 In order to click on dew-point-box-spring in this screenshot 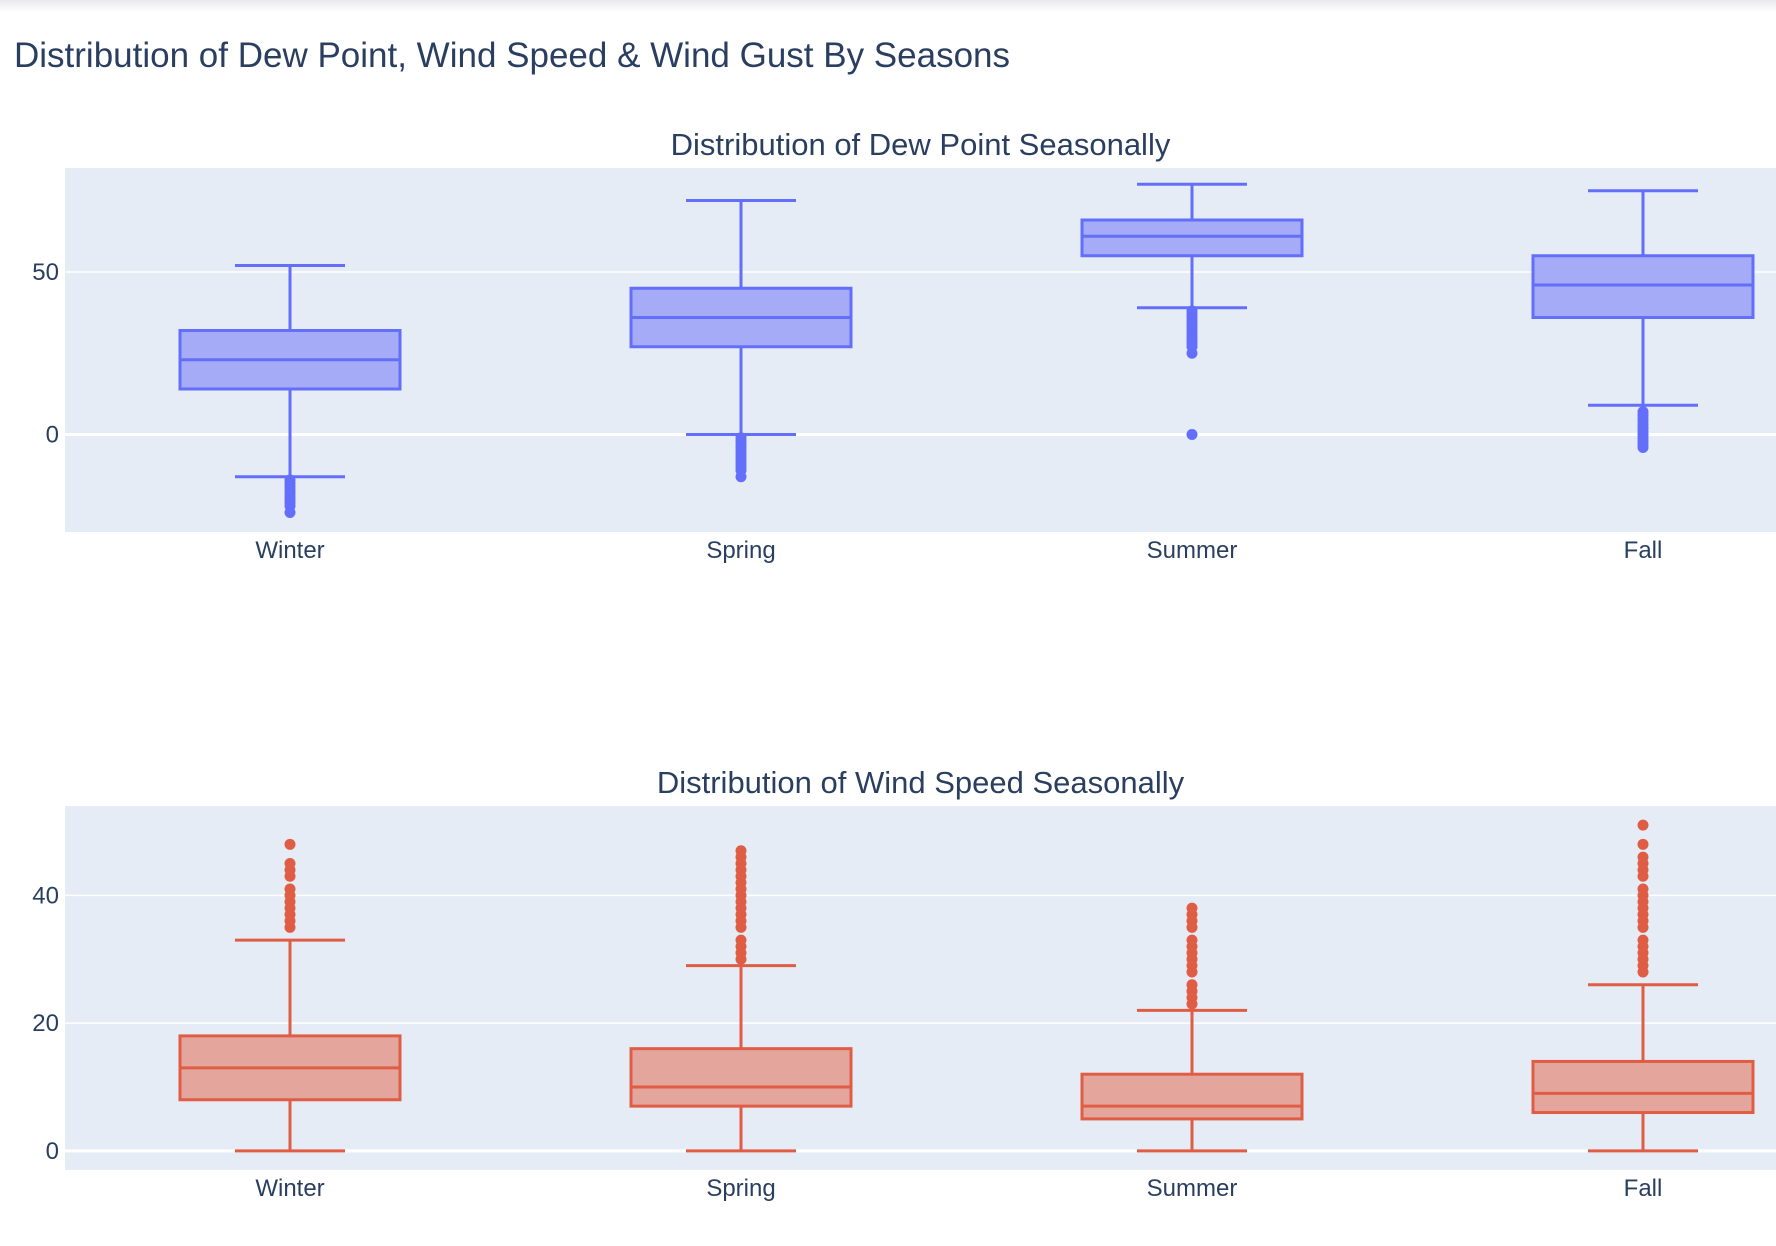, I will do `click(741, 341)`.